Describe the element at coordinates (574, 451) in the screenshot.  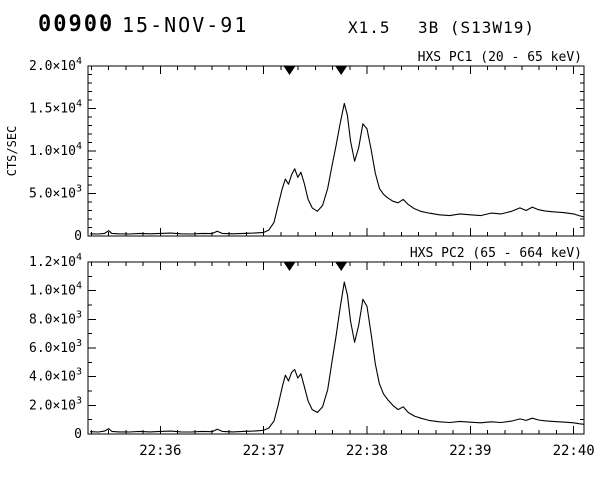
I see `x-tick-label: 22:40` at that location.